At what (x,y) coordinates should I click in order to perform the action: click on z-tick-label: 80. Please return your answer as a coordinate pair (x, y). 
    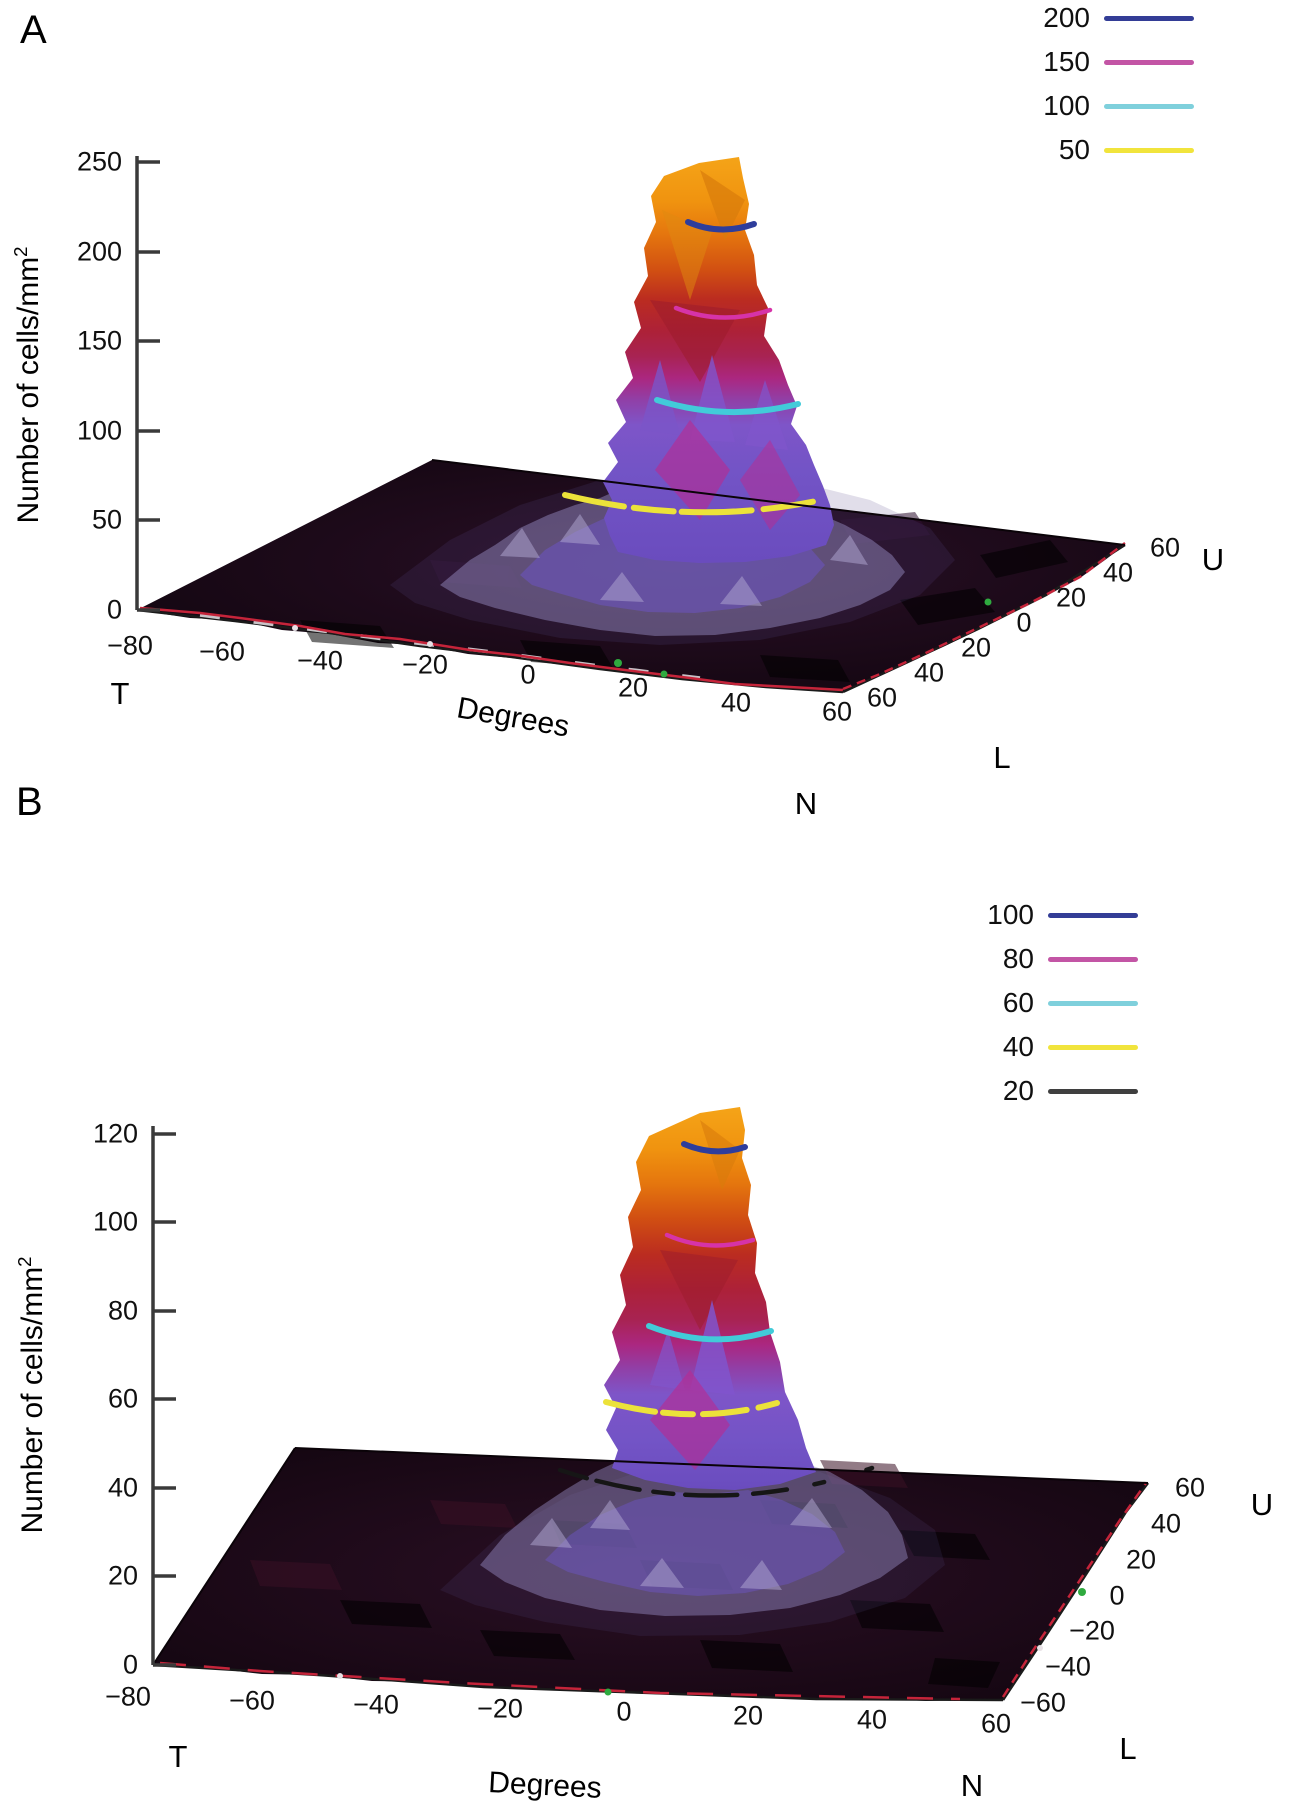
    Looking at the image, I should click on (122, 1310).